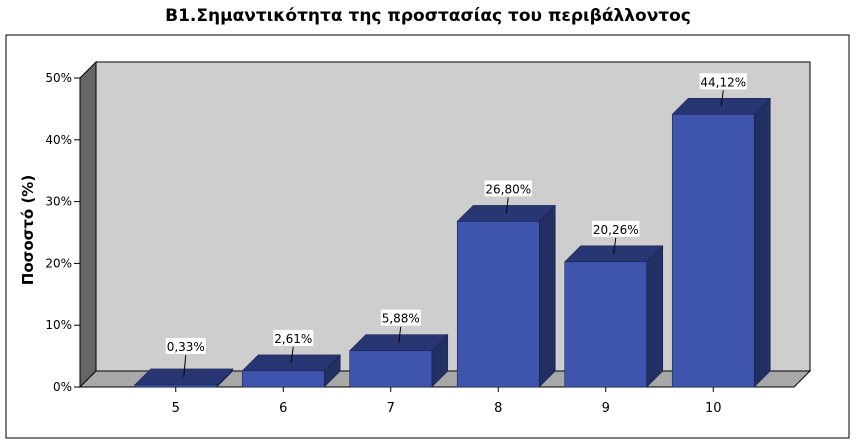 The width and height of the screenshot is (856, 446). I want to click on y-tick-label: 40%, so click(58, 140).